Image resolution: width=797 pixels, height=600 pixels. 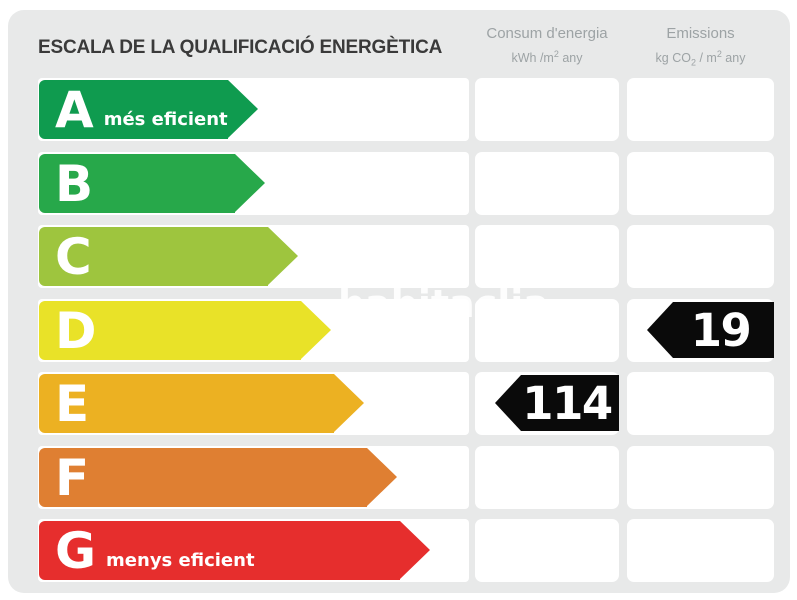 I want to click on consum-column-header: Consum d'energia kWh /m2 any, so click(x=547, y=45).